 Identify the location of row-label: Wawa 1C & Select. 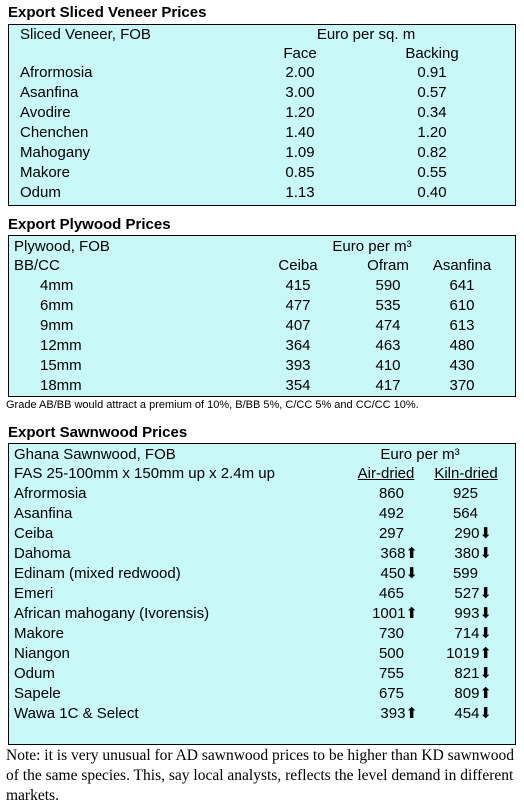
(76, 713).